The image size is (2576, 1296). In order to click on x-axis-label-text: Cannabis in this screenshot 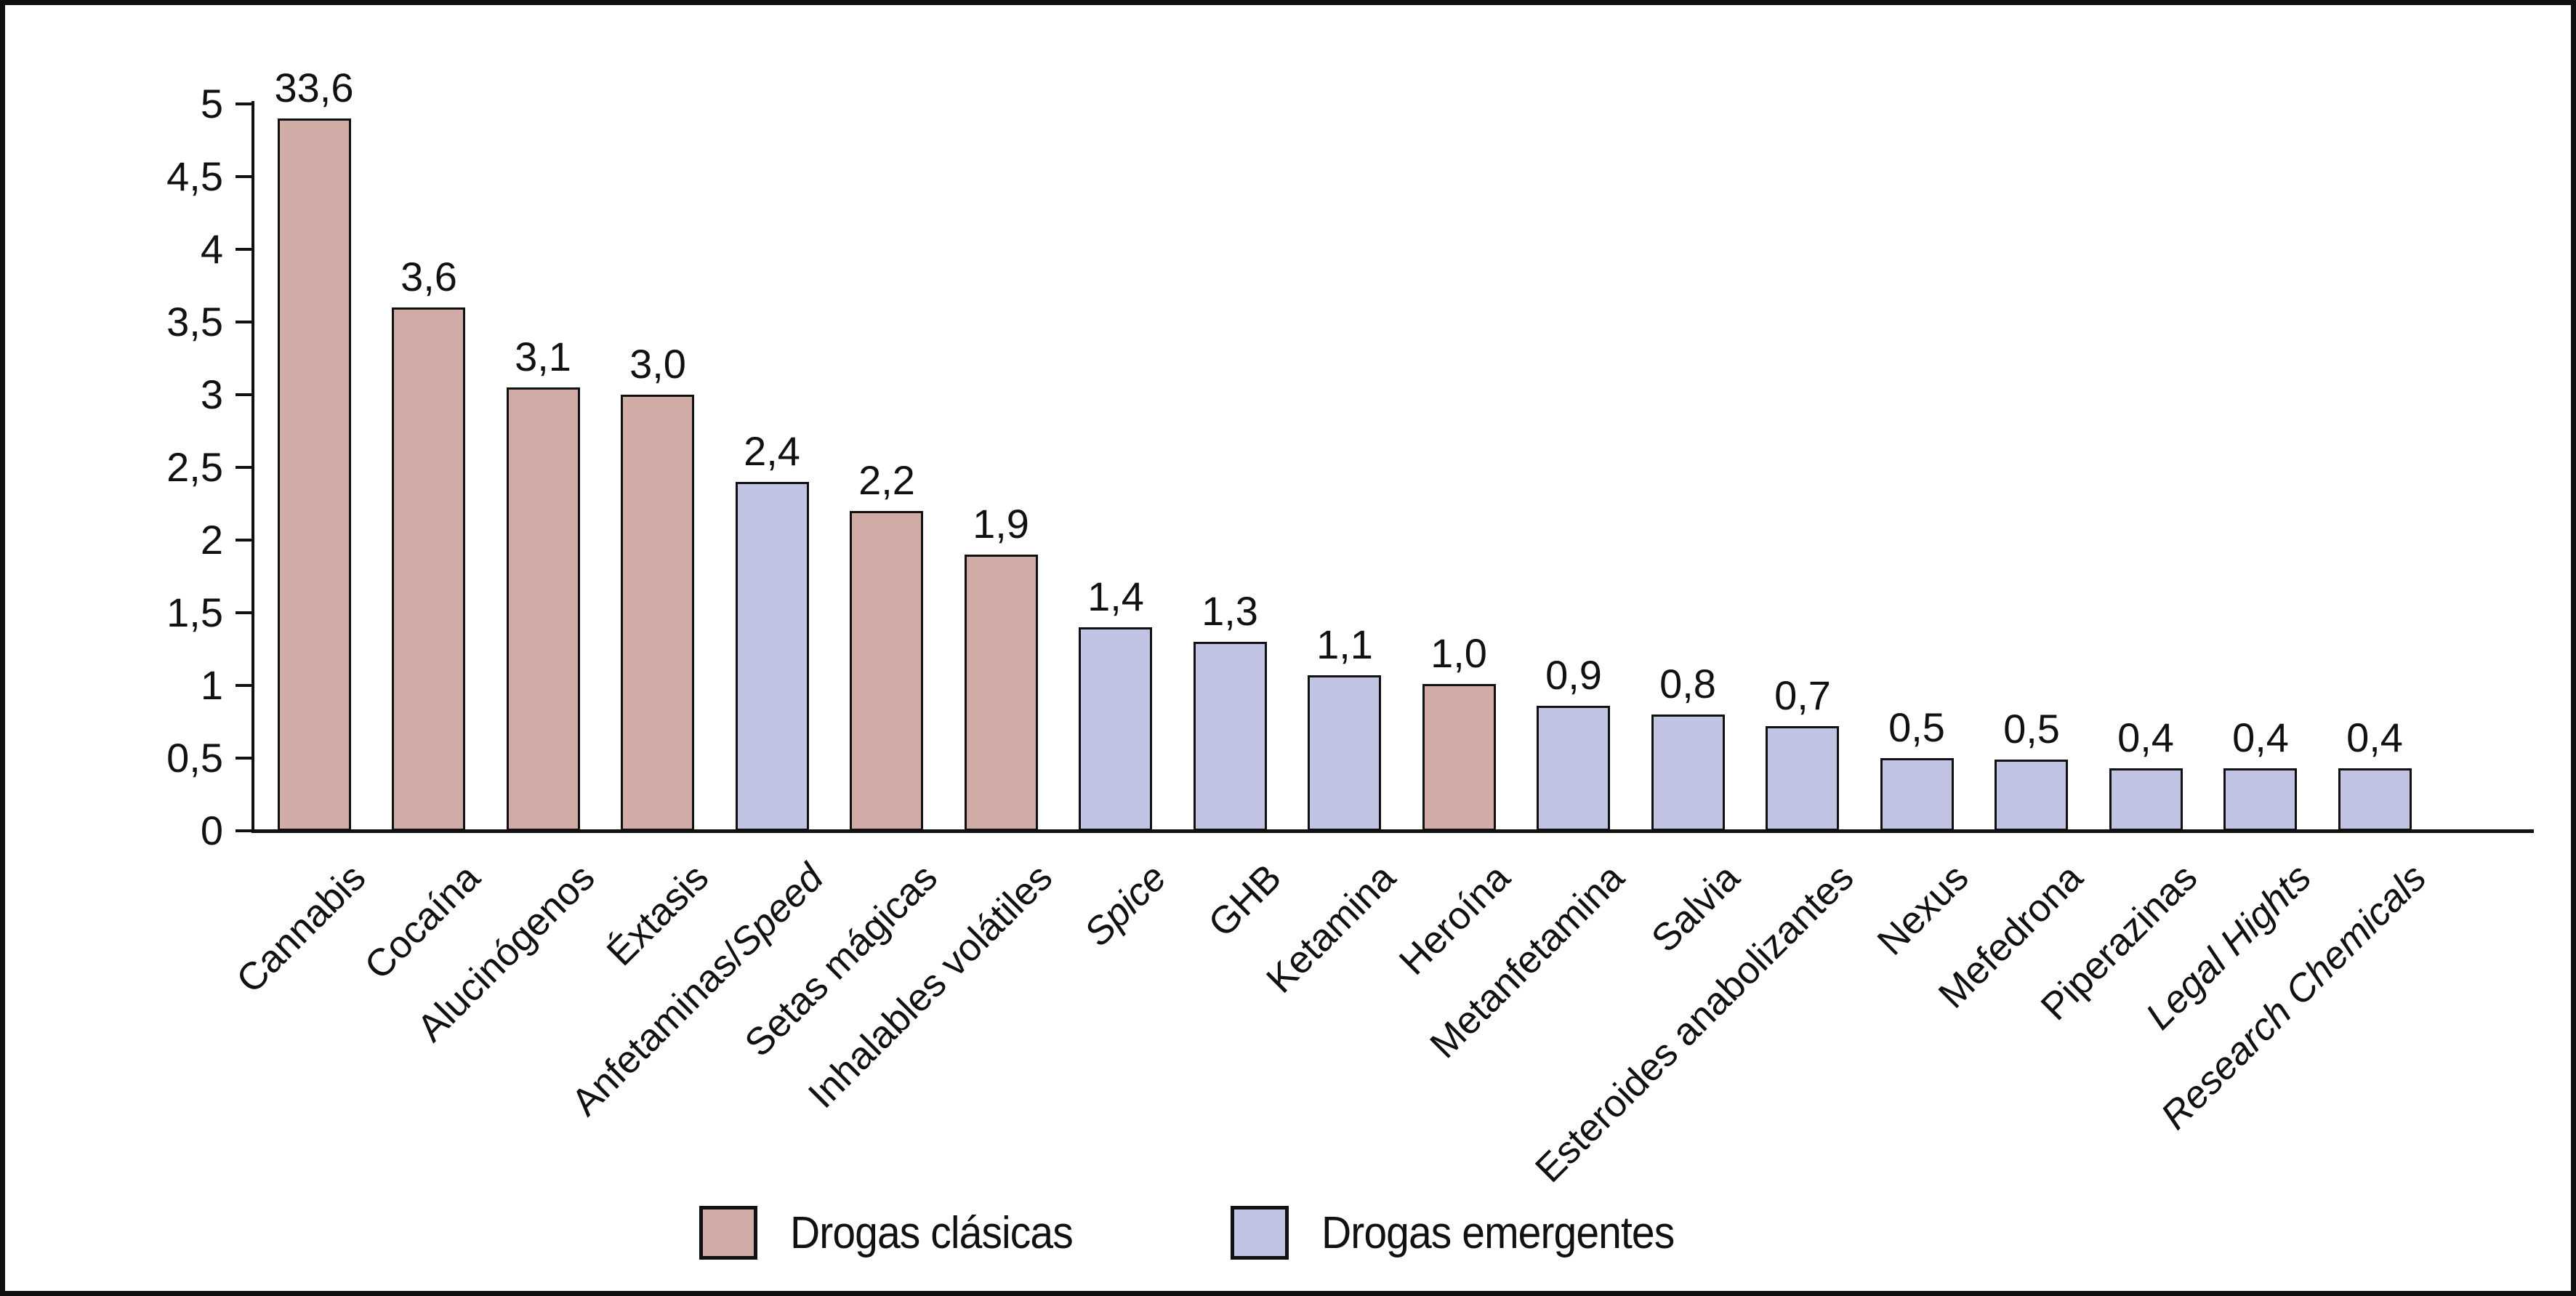, I will do `click(301, 929)`.